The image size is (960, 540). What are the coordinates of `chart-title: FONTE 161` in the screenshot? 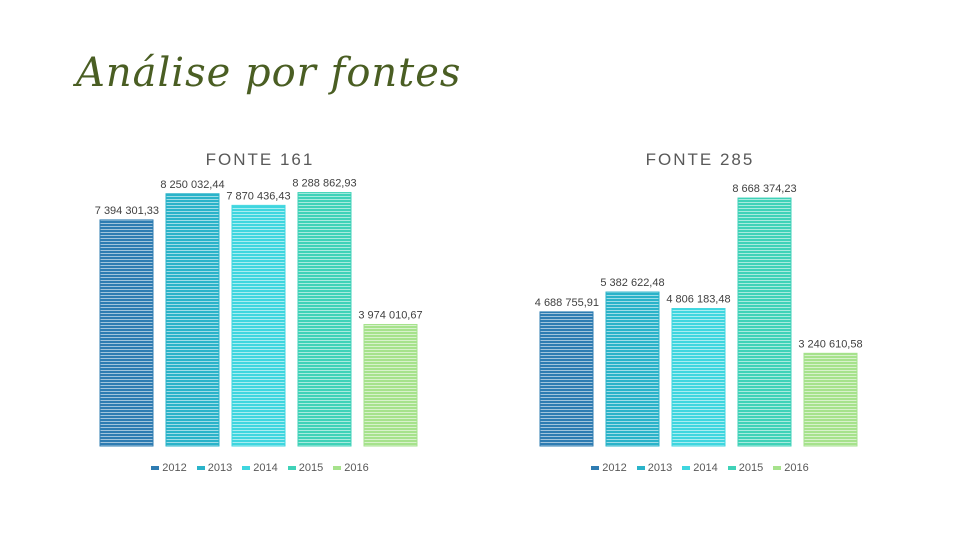 It's located at (260, 159).